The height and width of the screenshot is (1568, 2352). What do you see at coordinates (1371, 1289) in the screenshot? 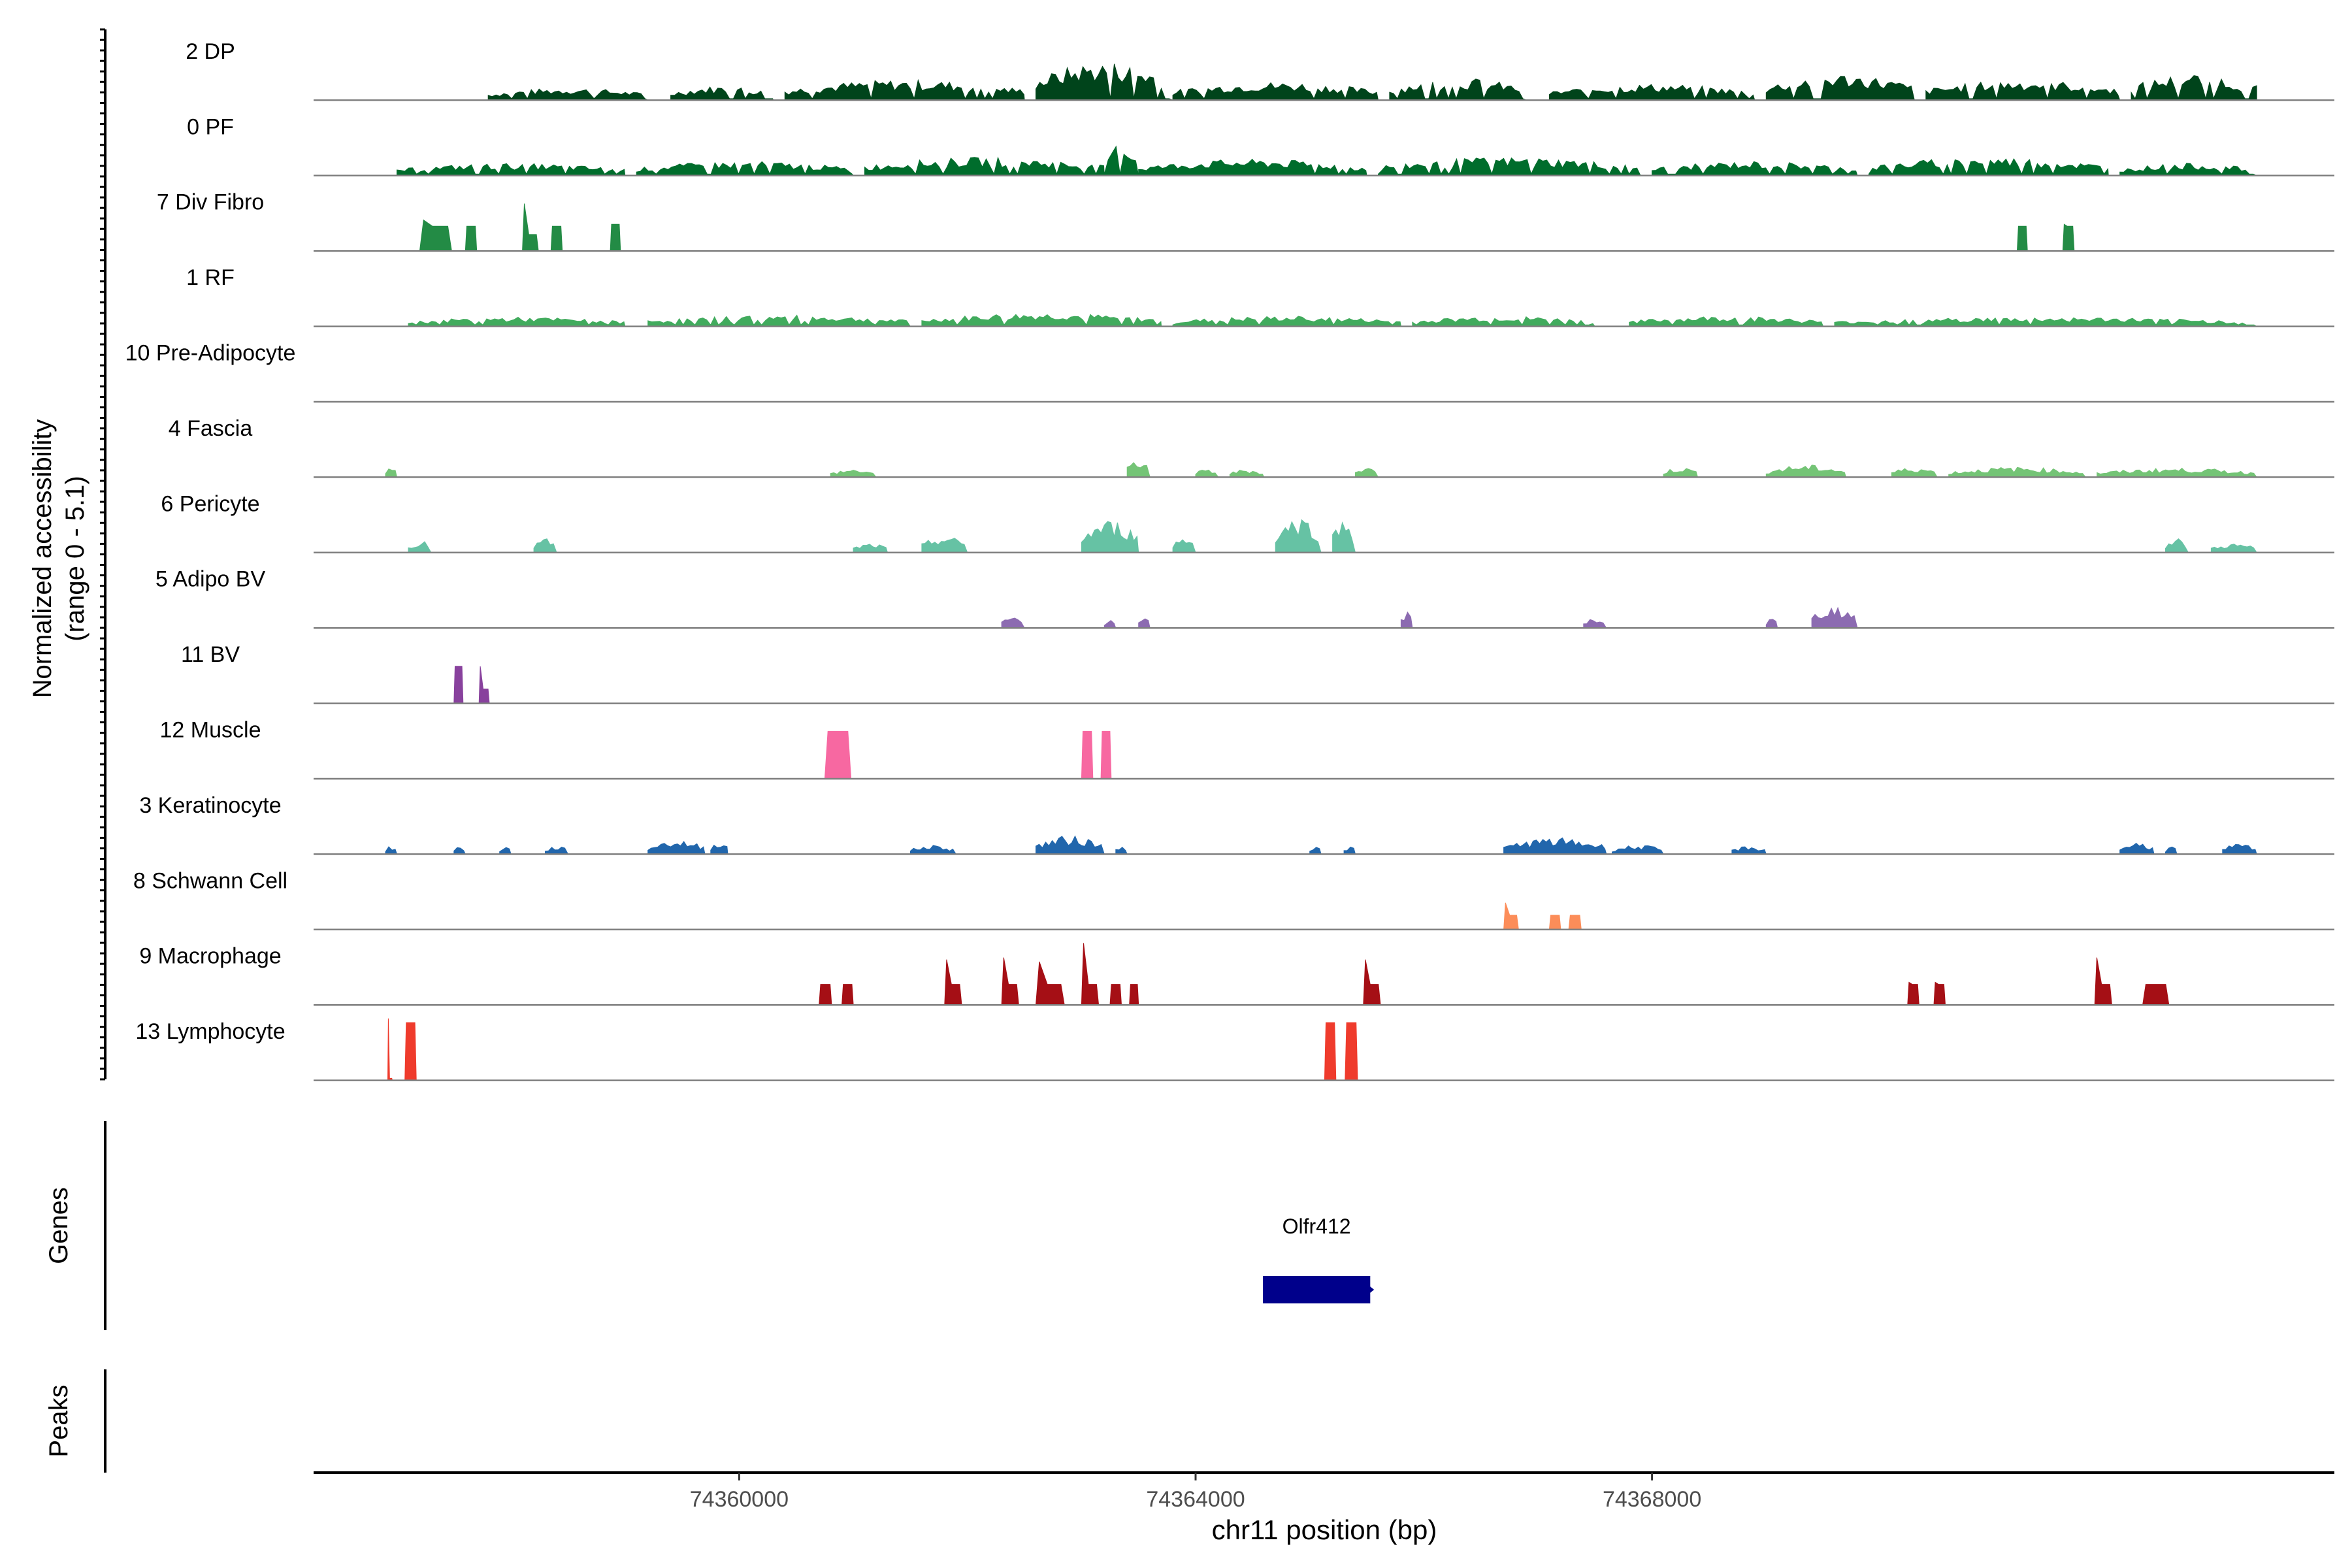
I see `gene-strand-arrow` at bounding box center [1371, 1289].